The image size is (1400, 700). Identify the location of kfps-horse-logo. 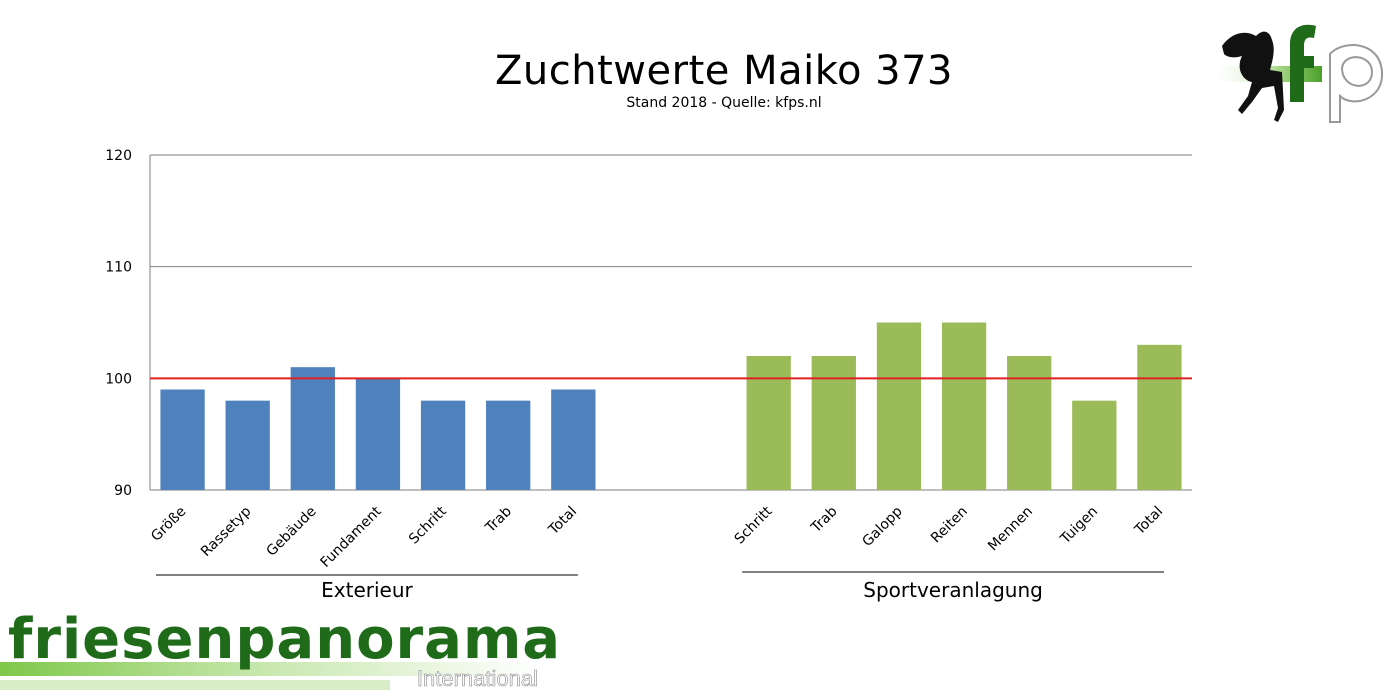
(1298, 73).